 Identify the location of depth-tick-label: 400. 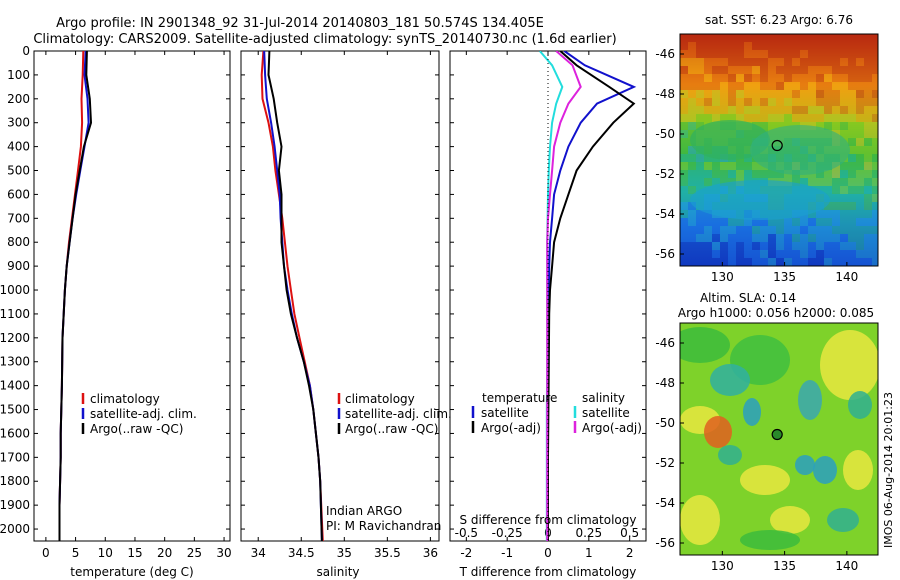
(18, 147).